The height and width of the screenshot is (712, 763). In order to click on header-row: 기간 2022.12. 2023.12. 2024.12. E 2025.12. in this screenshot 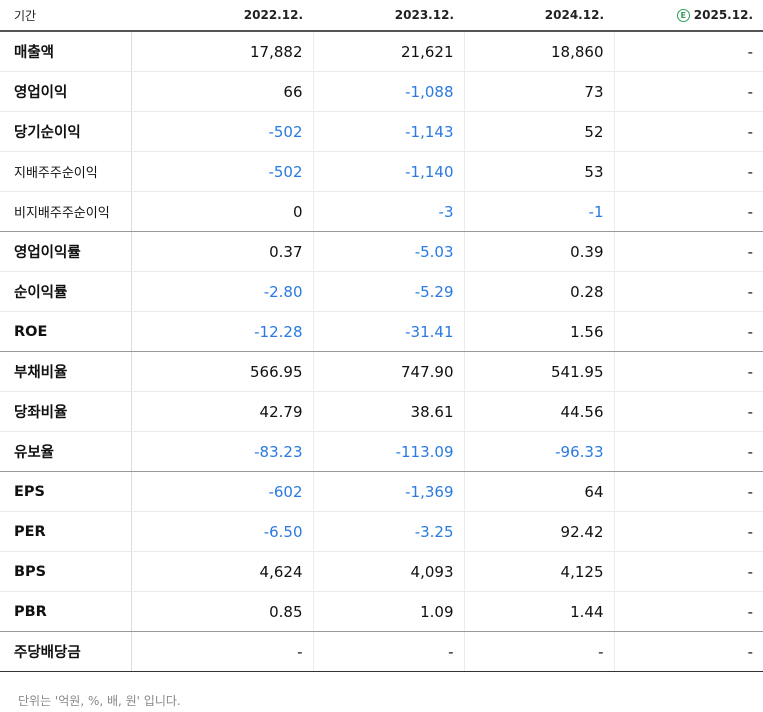, I will do `click(381, 16)`.